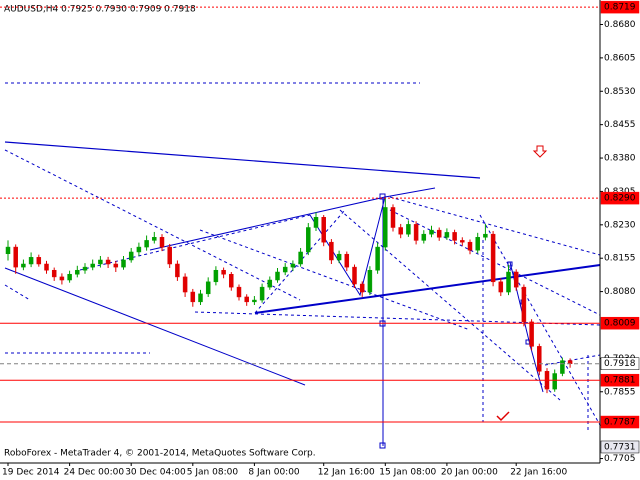 Image resolution: width=640 pixels, height=480 pixels. What do you see at coordinates (100, 10) in the screenshot?
I see `chart-title: AUDUSD,H4 0.7925 0.7930 0.7909 0.7918` at bounding box center [100, 10].